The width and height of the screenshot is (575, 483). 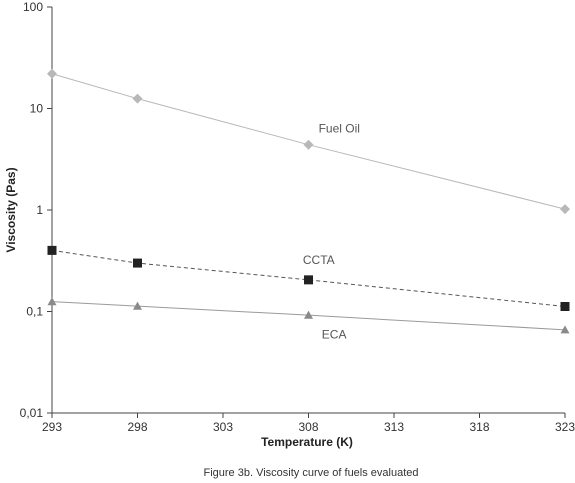 I want to click on y-tick-label: 10, so click(x=37, y=109).